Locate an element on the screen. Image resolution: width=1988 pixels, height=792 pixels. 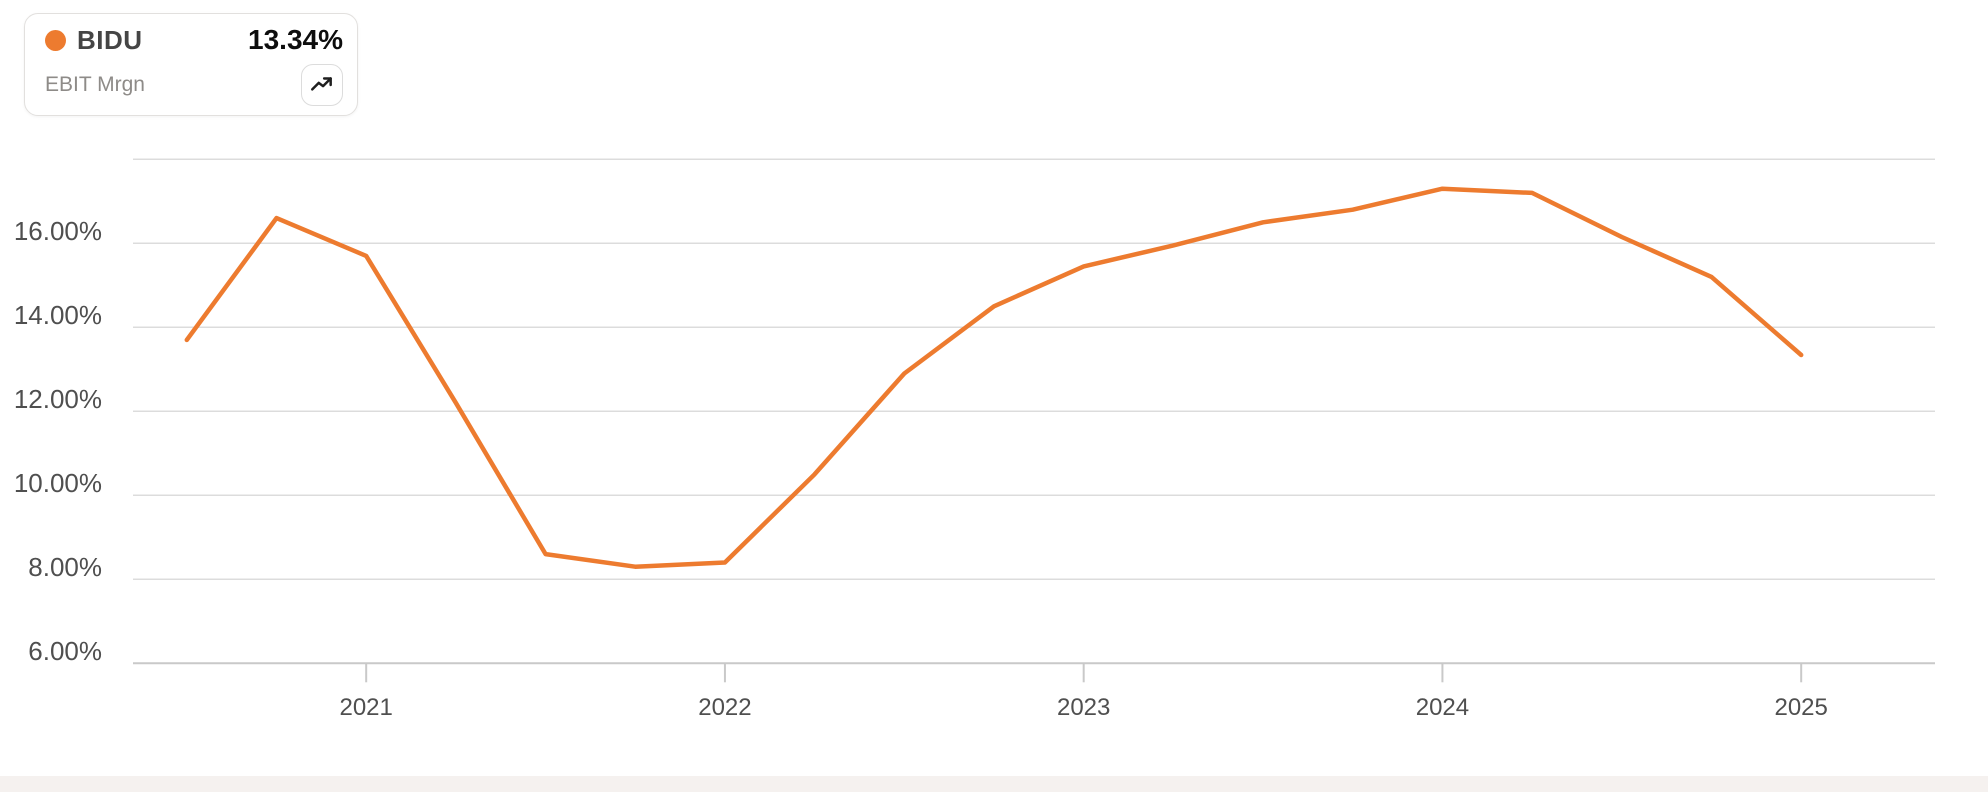
chart-type-button is located at coordinates (322, 85).